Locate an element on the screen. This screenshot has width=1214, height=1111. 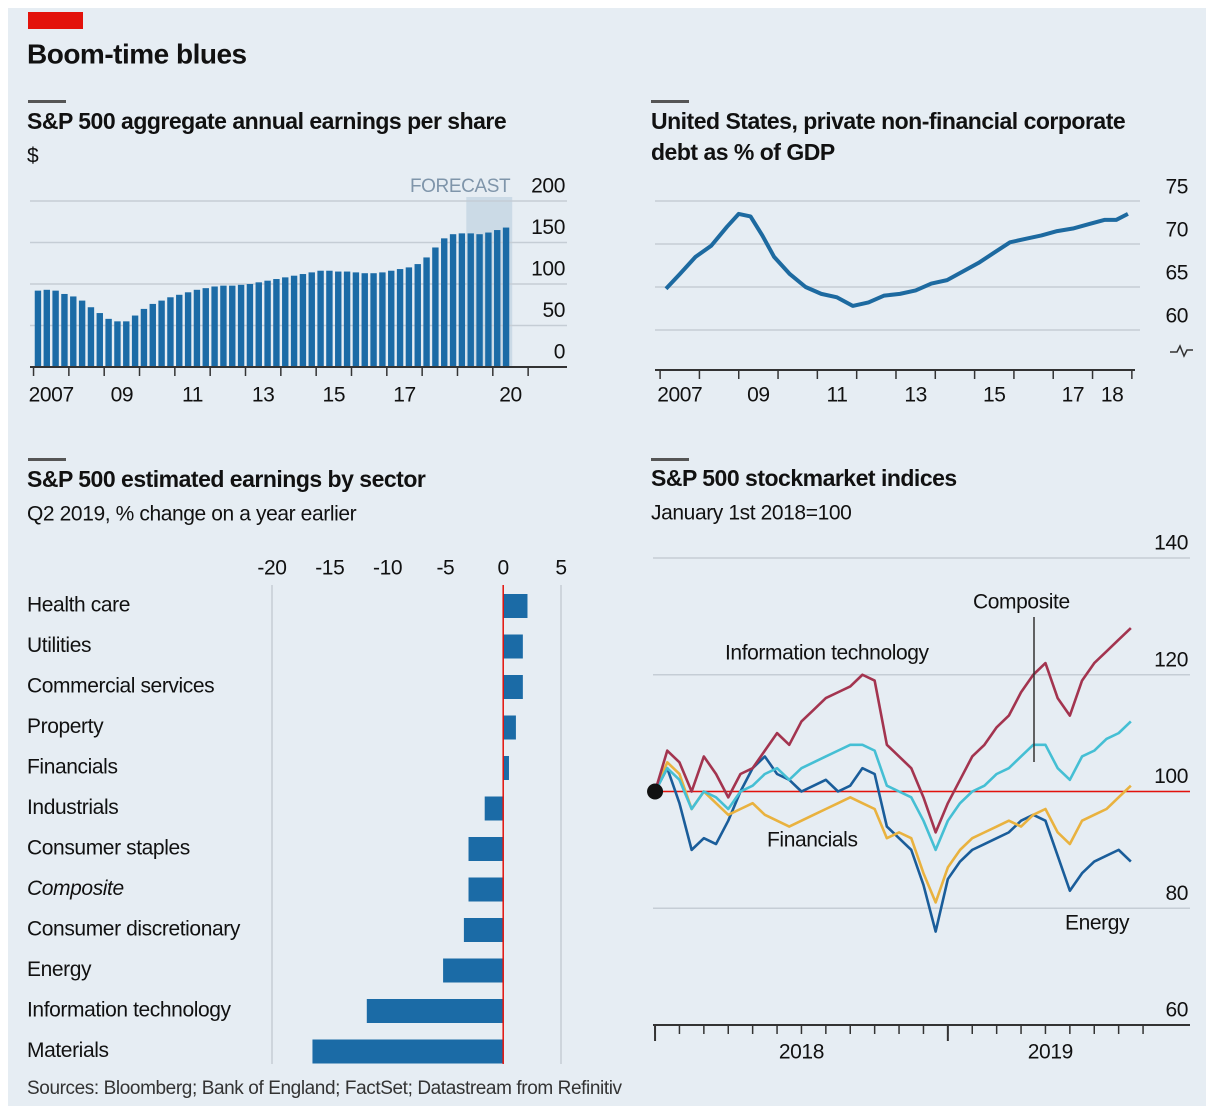
category-label: Materials is located at coordinates (68, 1050).